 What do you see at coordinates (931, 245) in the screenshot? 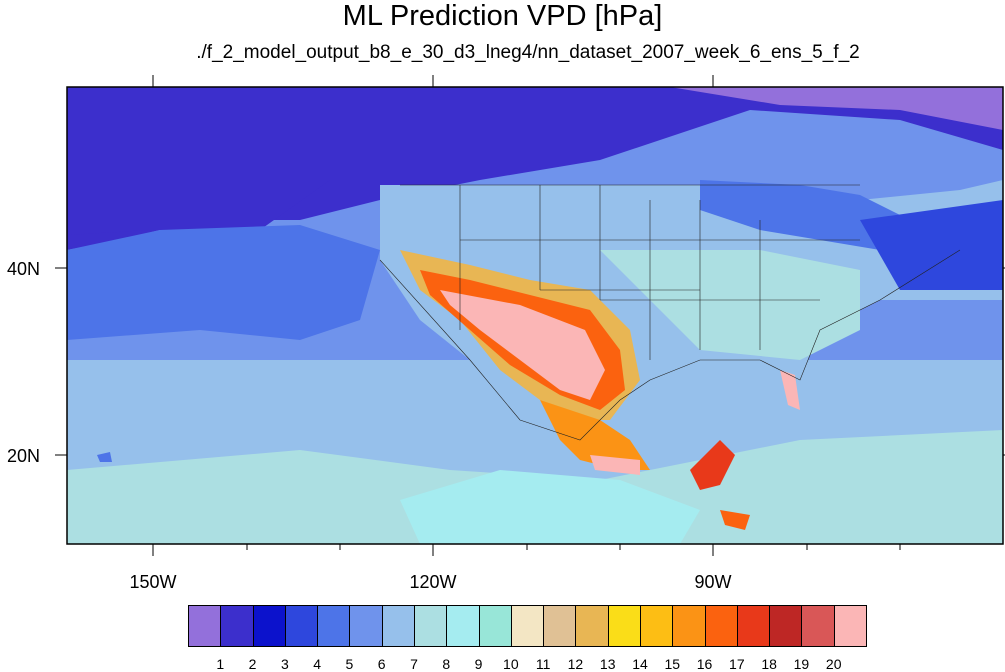
I see `atlantic-nw` at bounding box center [931, 245].